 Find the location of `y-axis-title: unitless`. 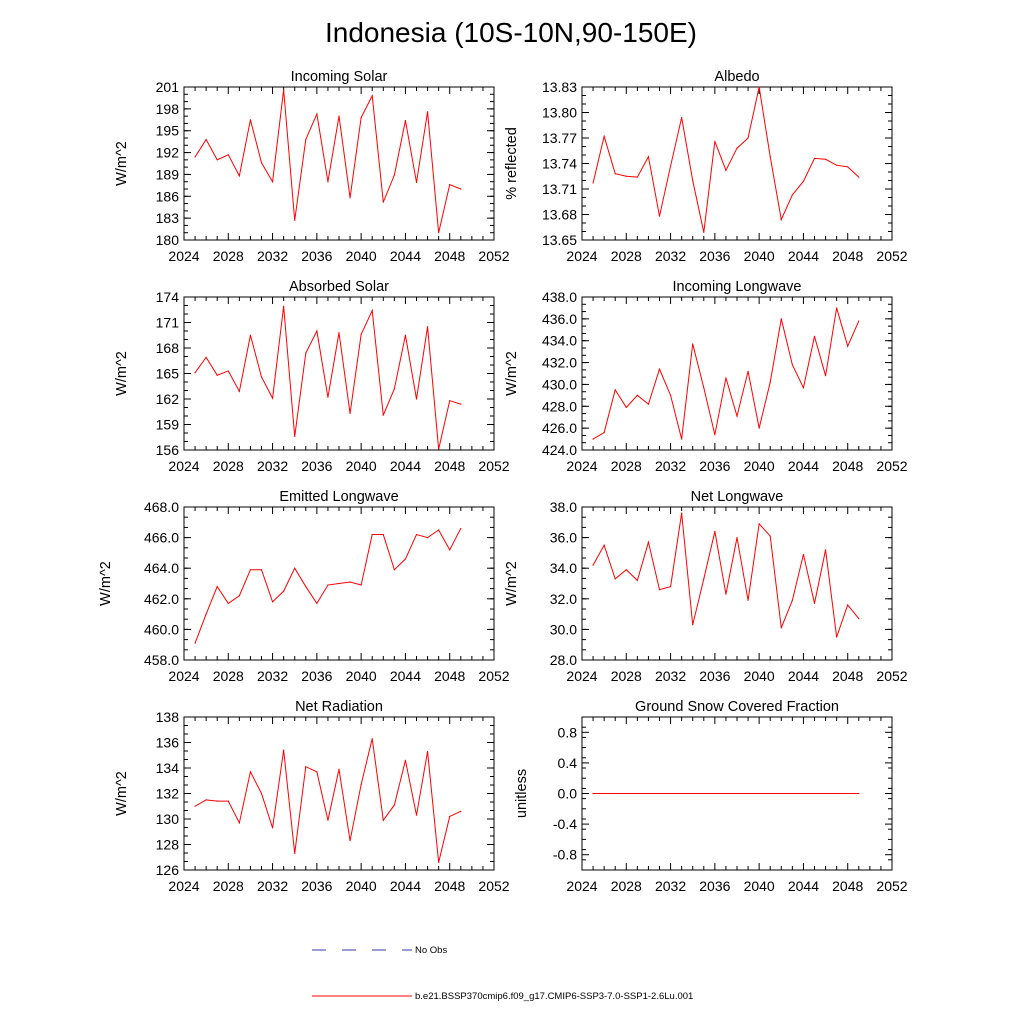

y-axis-title: unitless is located at coordinates (522, 793).